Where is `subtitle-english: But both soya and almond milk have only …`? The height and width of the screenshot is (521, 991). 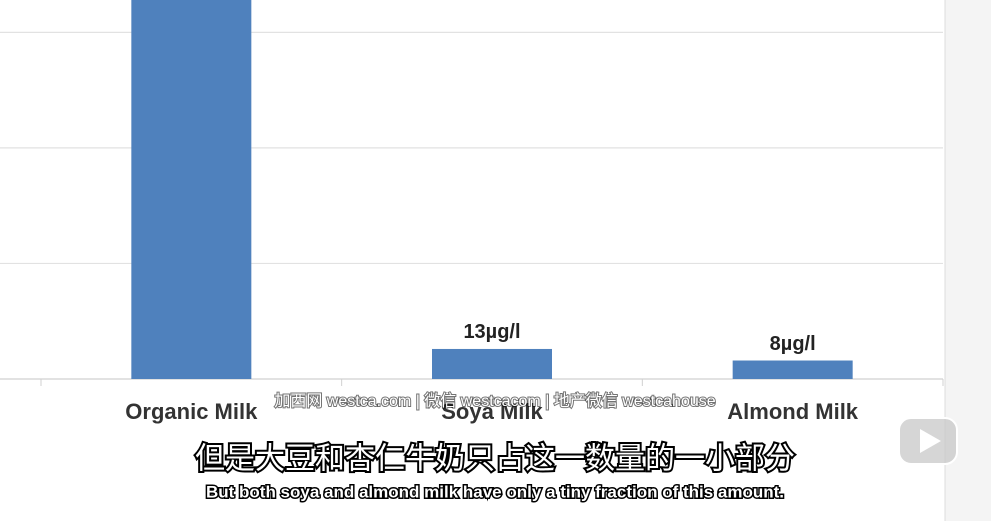
subtitle-english: But both soya and almond milk have only … is located at coordinates (495, 491).